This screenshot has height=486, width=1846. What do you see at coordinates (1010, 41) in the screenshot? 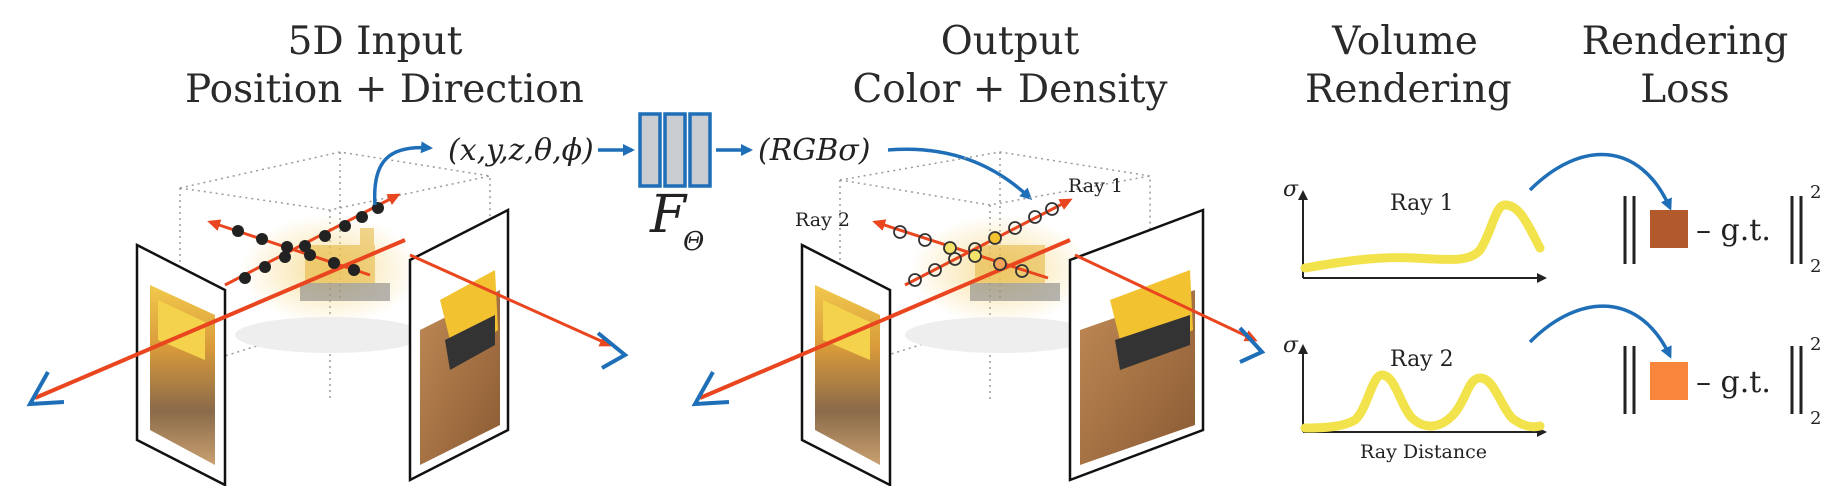
I see `title-output-line1: Output` at bounding box center [1010, 41].